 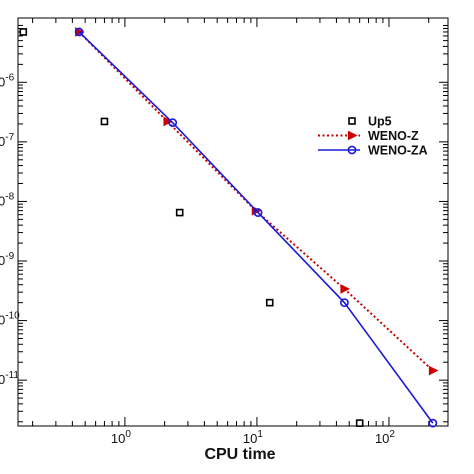 I want to click on legend-entry: WENO-ZA, so click(x=373, y=151).